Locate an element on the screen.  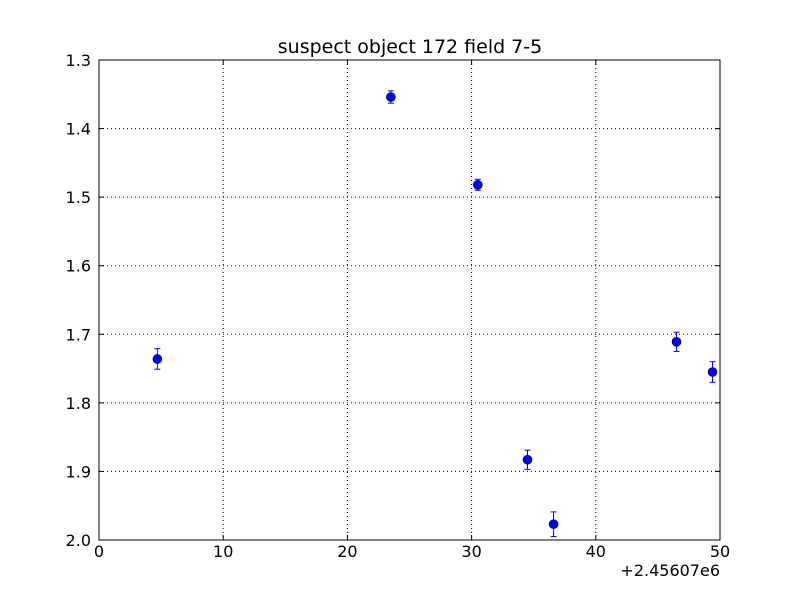
x-tick-label: 30 is located at coordinates (471, 551).